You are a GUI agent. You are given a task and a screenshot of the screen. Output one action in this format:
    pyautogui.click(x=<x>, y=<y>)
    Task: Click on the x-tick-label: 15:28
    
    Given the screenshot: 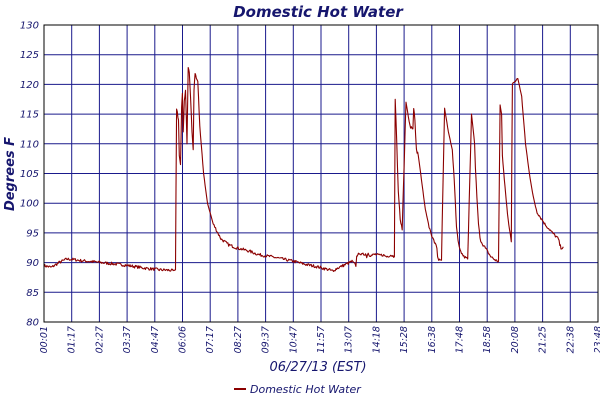 What is the action you would take?
    pyautogui.click(x=404, y=339)
    